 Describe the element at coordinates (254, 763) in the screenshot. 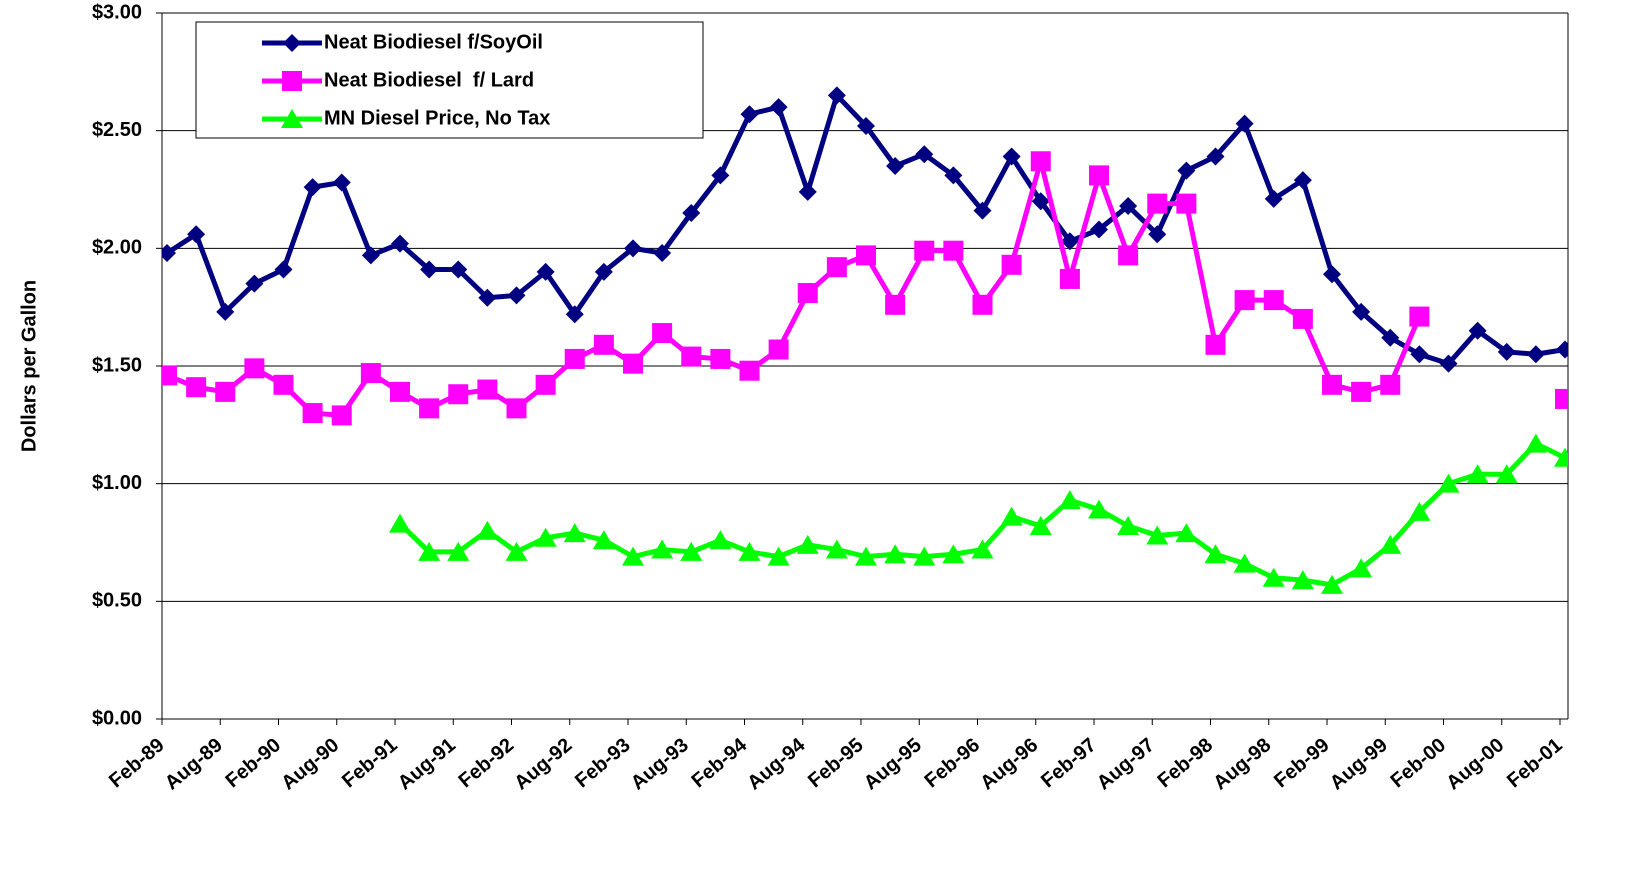

I see `x-tick-label: Feb-90` at that location.